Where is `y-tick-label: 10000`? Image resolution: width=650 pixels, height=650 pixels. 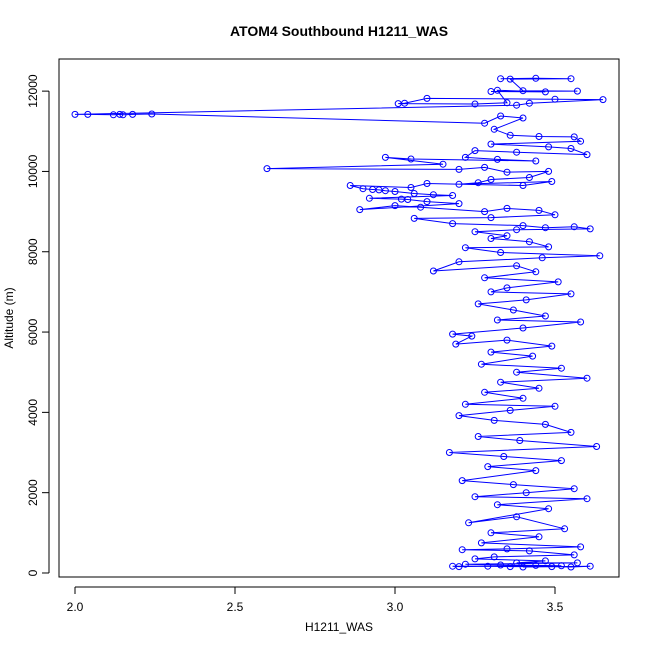
y-tick-label: 10000 is located at coordinates (33, 171).